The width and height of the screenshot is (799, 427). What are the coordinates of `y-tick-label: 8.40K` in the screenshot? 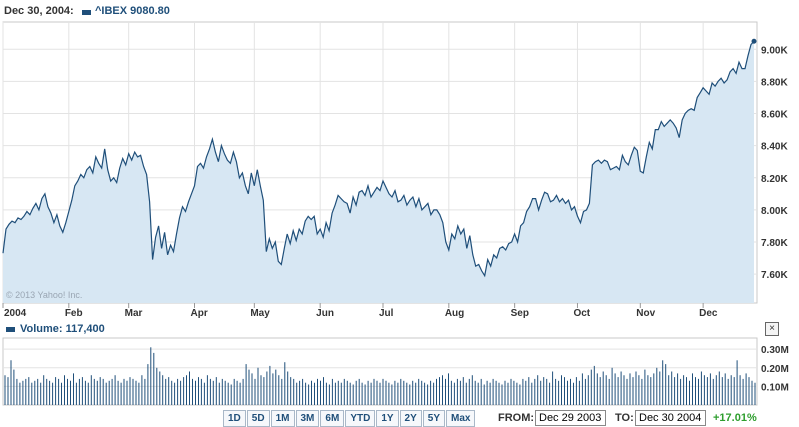 It's located at (774, 147).